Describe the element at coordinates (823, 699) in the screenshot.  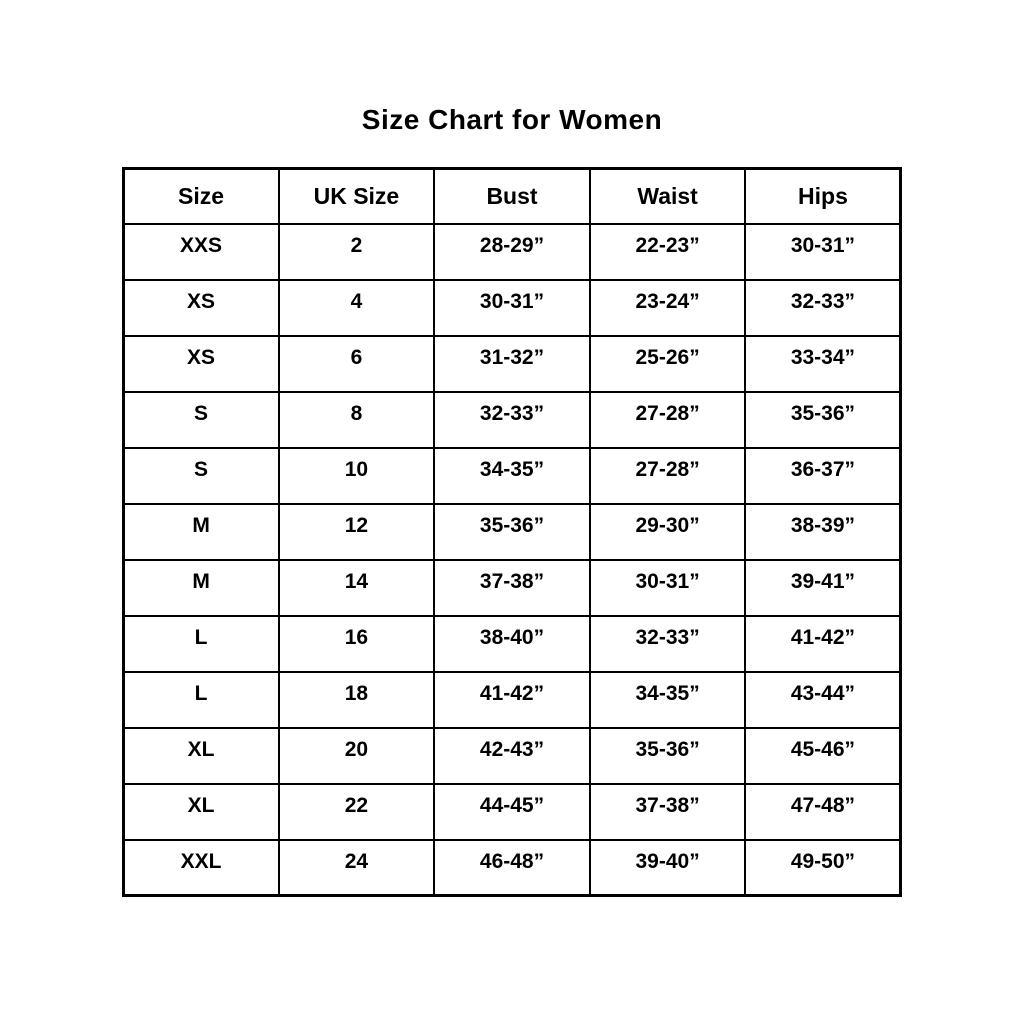
I see `cell-hips: 43-44”` at that location.